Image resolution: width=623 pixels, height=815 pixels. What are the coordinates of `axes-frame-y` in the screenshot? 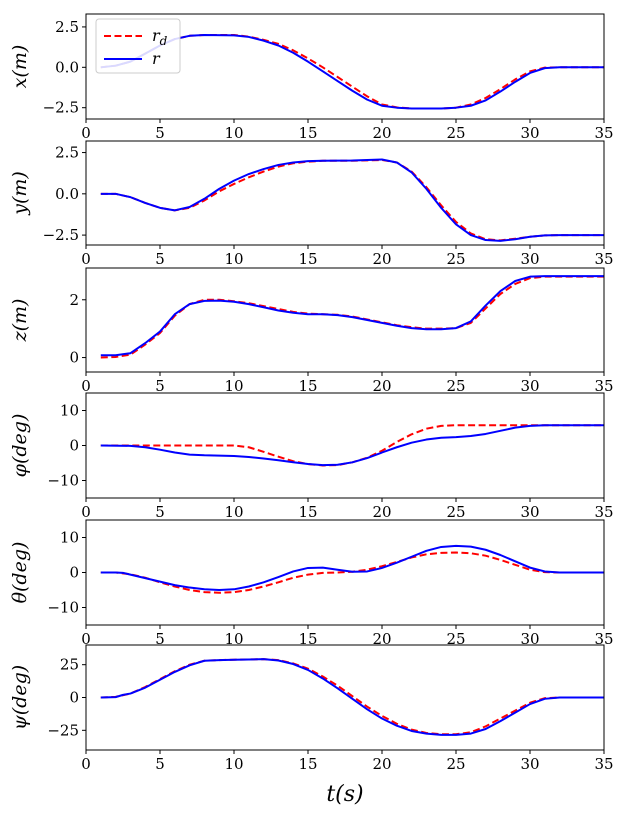 It's located at (345, 193).